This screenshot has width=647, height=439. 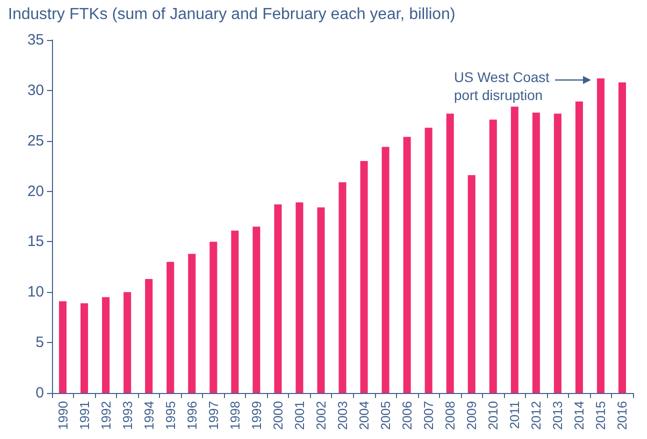 What do you see at coordinates (472, 415) in the screenshot?
I see `x-tick-label: 2009` at bounding box center [472, 415].